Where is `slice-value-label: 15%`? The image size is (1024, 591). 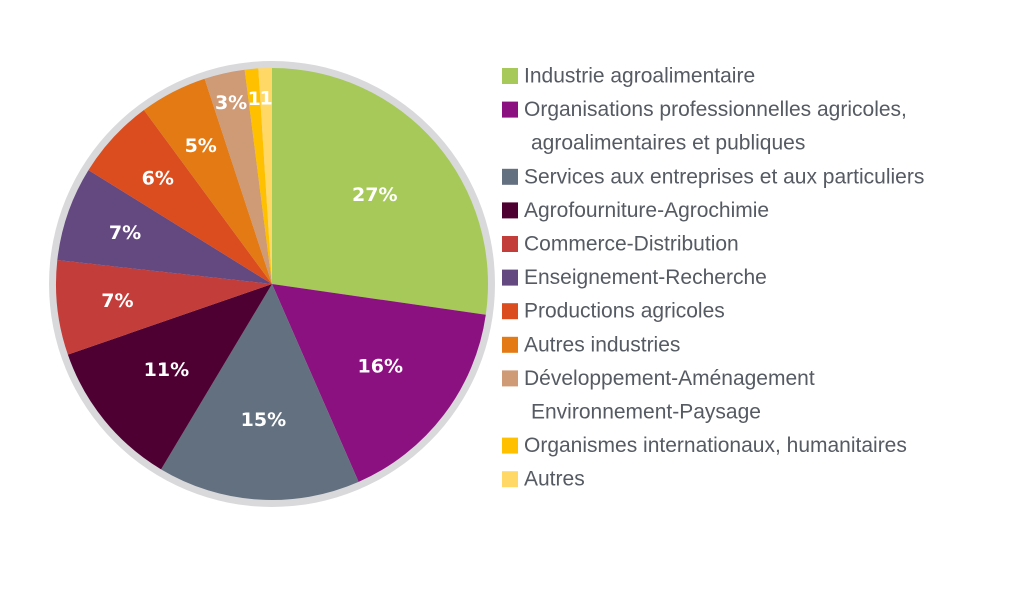
slice-value-label: 15% is located at coordinates (263, 420).